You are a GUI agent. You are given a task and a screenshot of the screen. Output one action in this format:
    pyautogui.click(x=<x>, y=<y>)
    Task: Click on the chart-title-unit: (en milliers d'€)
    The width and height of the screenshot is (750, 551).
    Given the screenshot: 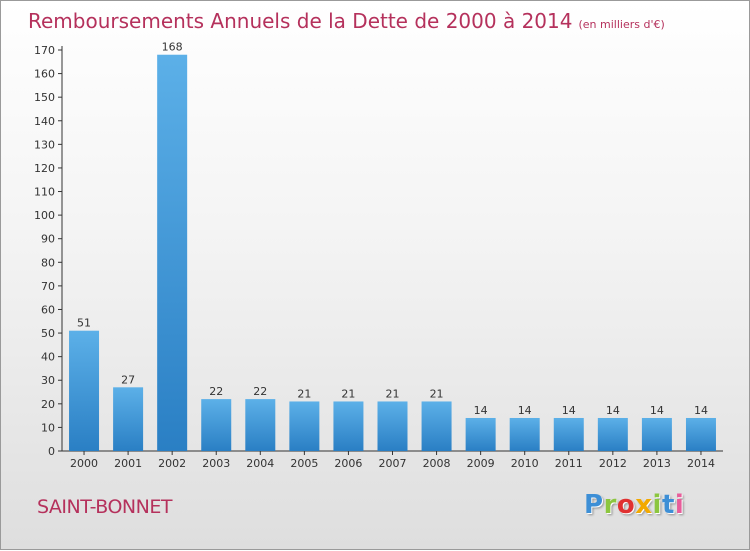 What is the action you would take?
    pyautogui.click(x=621, y=24)
    